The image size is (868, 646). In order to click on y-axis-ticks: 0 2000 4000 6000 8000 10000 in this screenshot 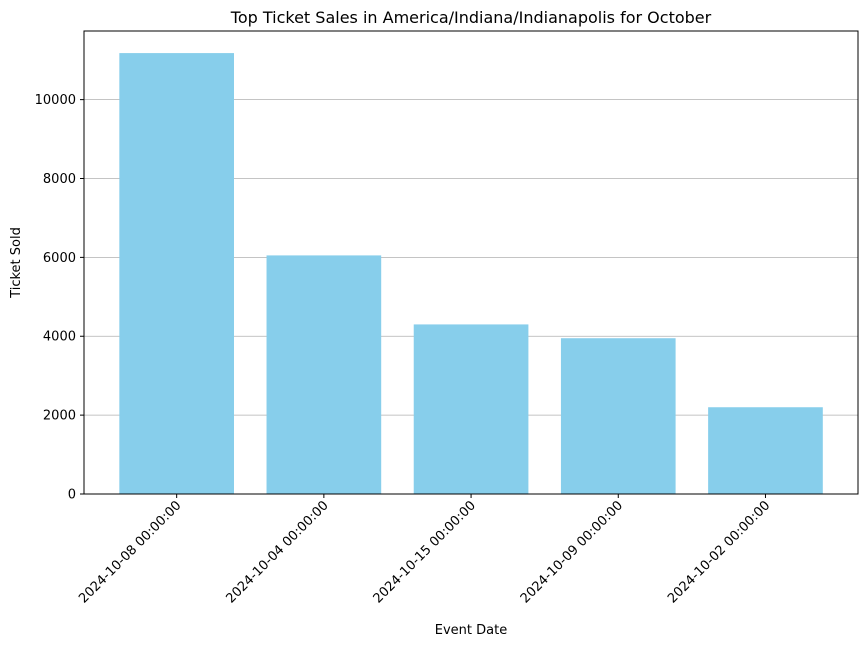, I will do `click(59, 298)`.